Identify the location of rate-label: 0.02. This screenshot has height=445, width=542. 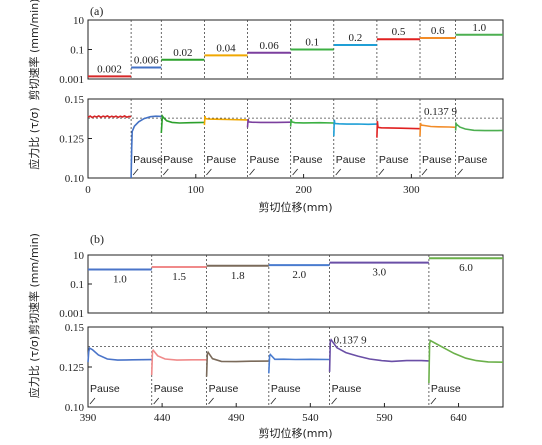
(182, 53).